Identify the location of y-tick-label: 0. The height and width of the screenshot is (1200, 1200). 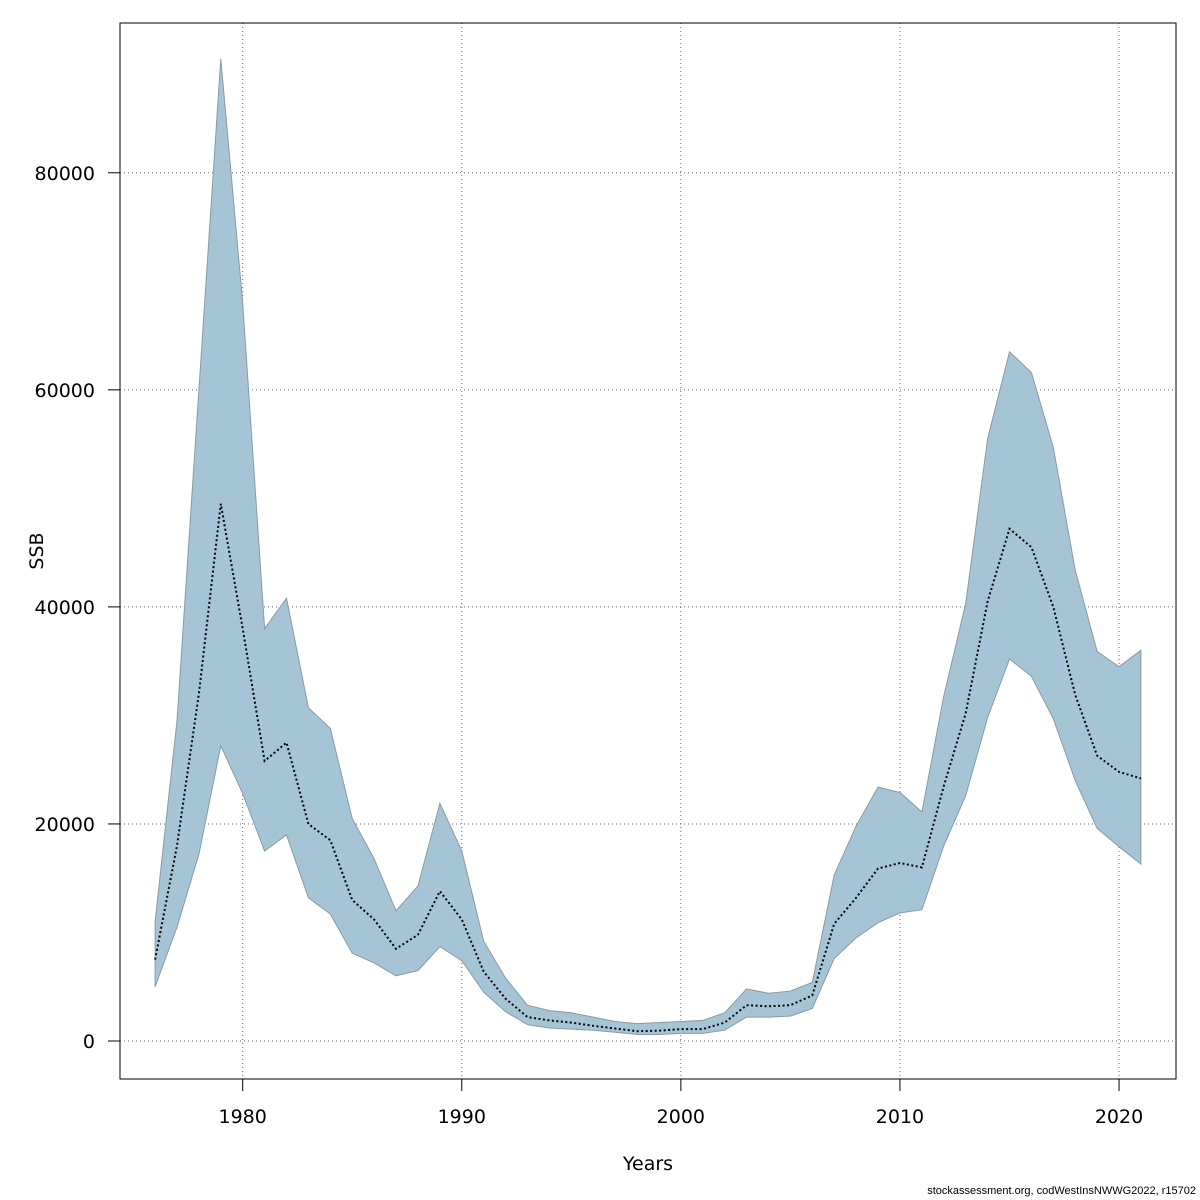
(89, 1042).